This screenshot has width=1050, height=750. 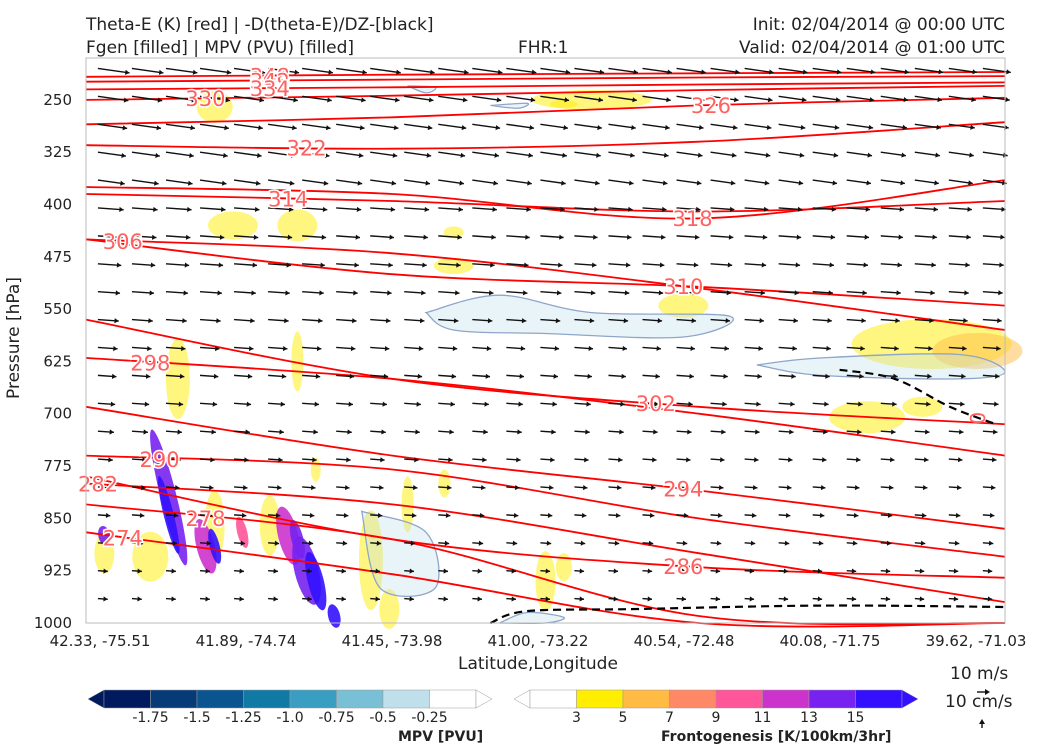 What do you see at coordinates (57, 152) in the screenshot?
I see `y-tick-label: 325` at bounding box center [57, 152].